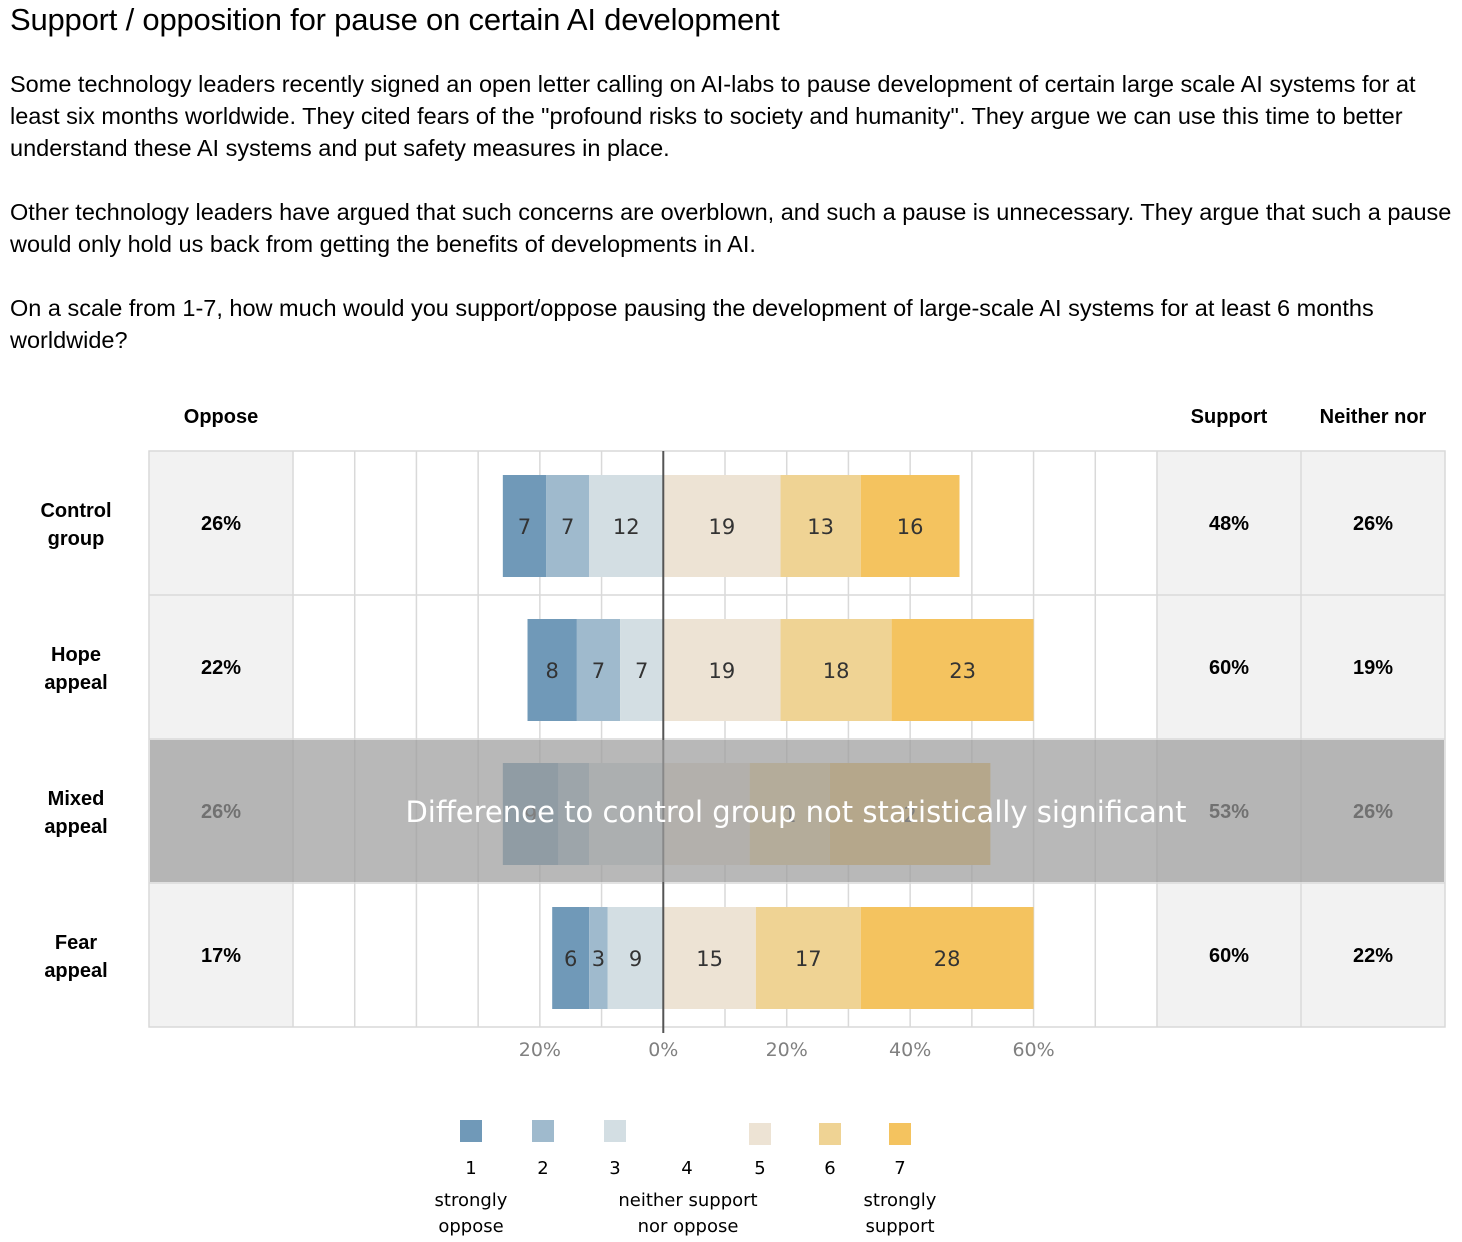 The width and height of the screenshot is (1462, 1242). I want to click on chart-row: Control group 7 7 12 19 13 16 26% 48% 26%, so click(716, 526).